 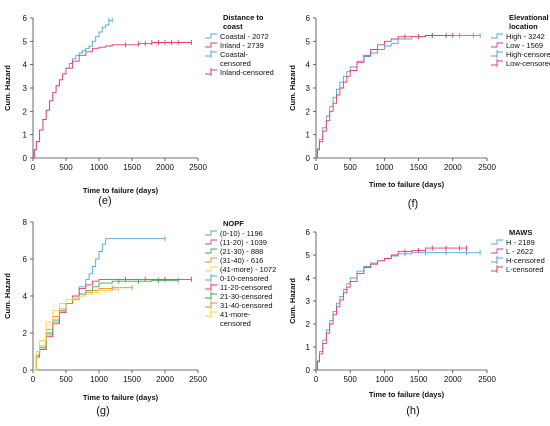 What do you see at coordinates (104, 201) in the screenshot?
I see `figure-caption: (e)` at bounding box center [104, 201].